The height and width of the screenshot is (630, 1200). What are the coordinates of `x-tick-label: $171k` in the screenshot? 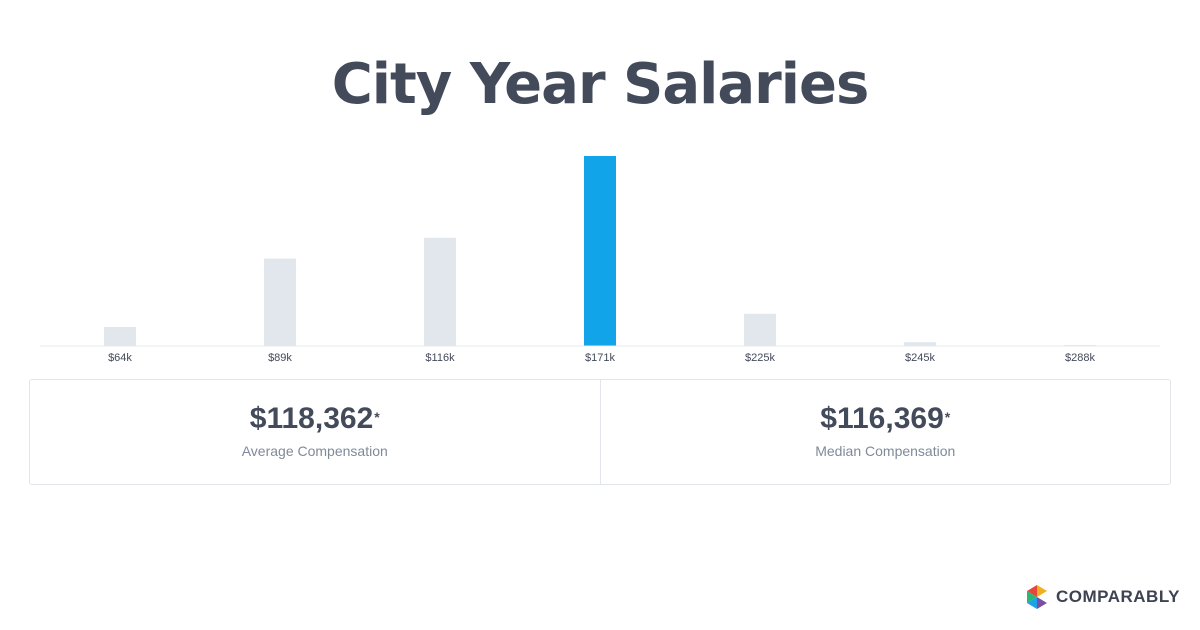 It's located at (600, 358).